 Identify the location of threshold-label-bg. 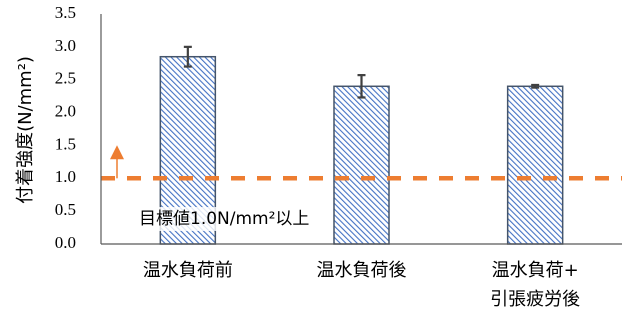
(224, 219).